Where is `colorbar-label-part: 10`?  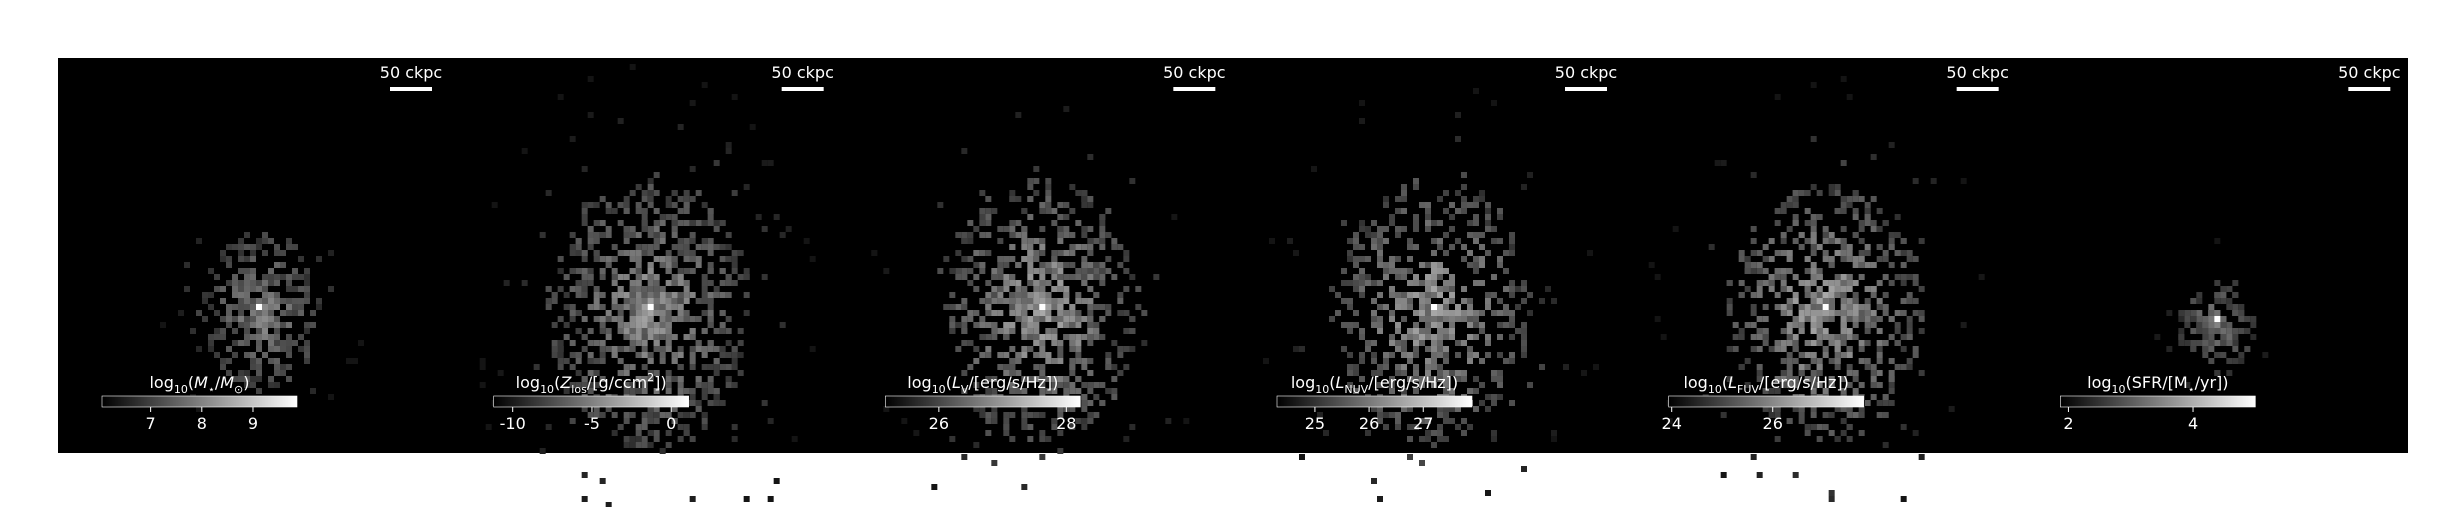 colorbar-label-part: 10 is located at coordinates (1322, 389).